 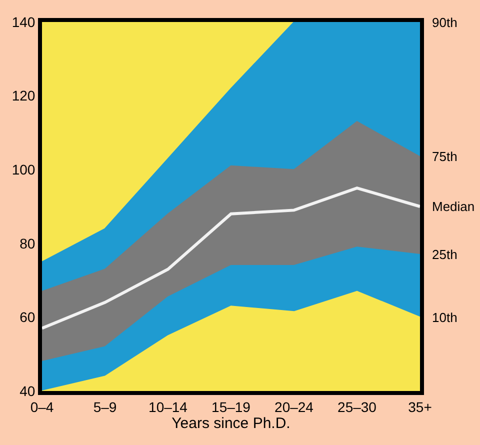 What do you see at coordinates (24, 96) in the screenshot?
I see `y-tick-label: 120` at bounding box center [24, 96].